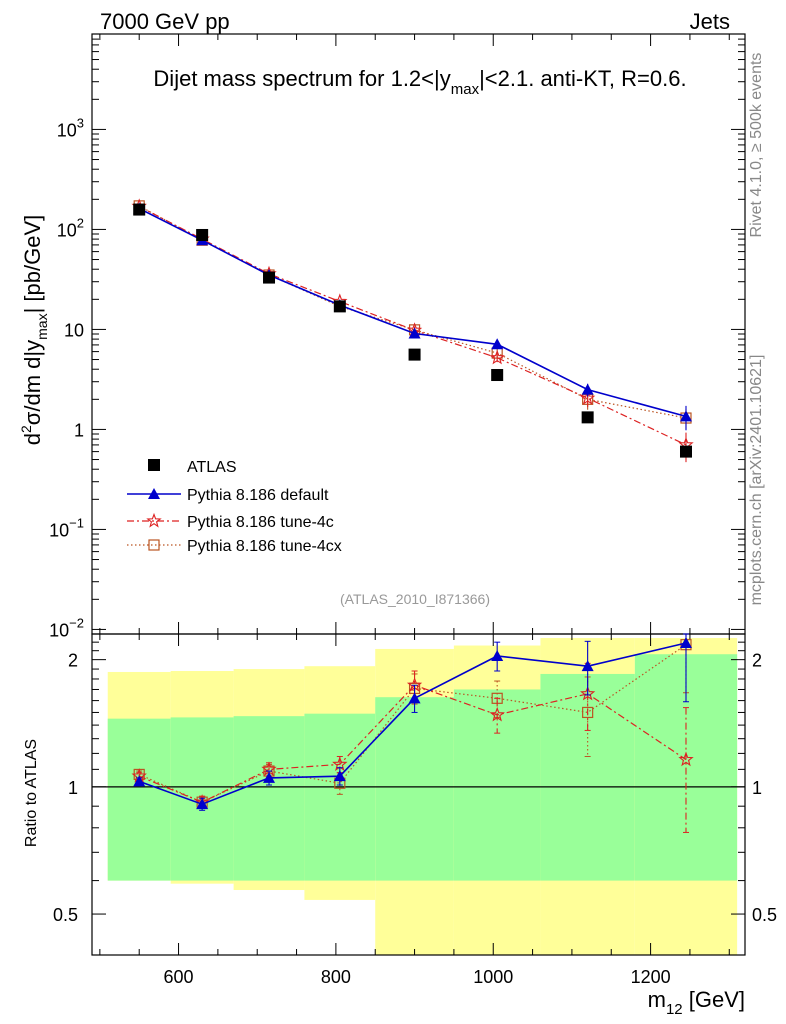 This screenshot has height=1024, width=786. What do you see at coordinates (757, 661) in the screenshot?
I see `ratio-y-tick-label-right: 2` at bounding box center [757, 661].